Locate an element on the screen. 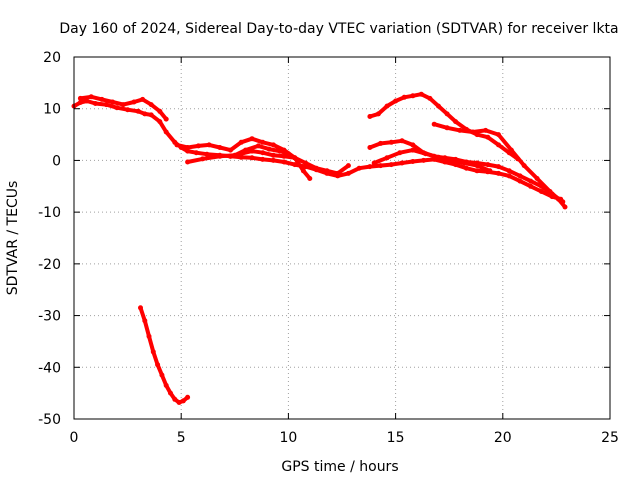  series-arc-sub-right is located at coordinates (432, 160).